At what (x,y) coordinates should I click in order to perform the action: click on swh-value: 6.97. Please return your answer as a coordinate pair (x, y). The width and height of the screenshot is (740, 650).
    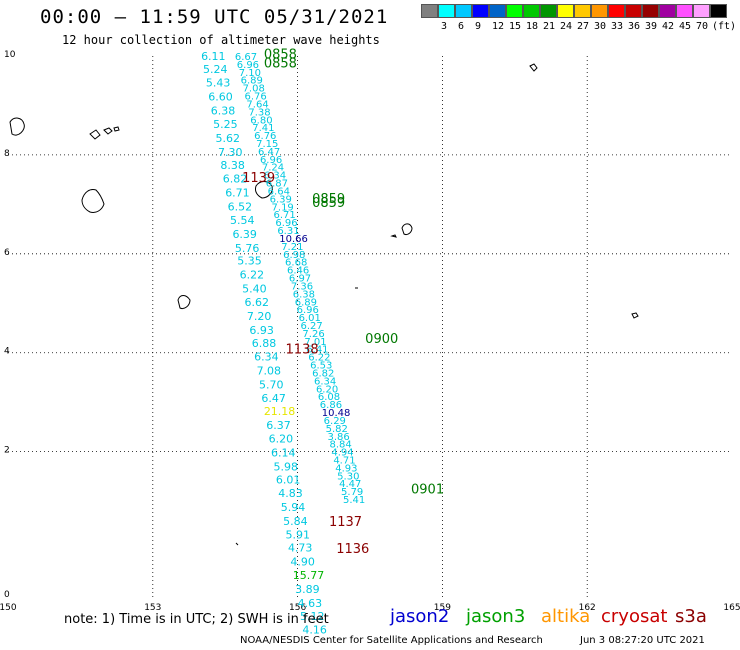
    Looking at the image, I should click on (300, 279).